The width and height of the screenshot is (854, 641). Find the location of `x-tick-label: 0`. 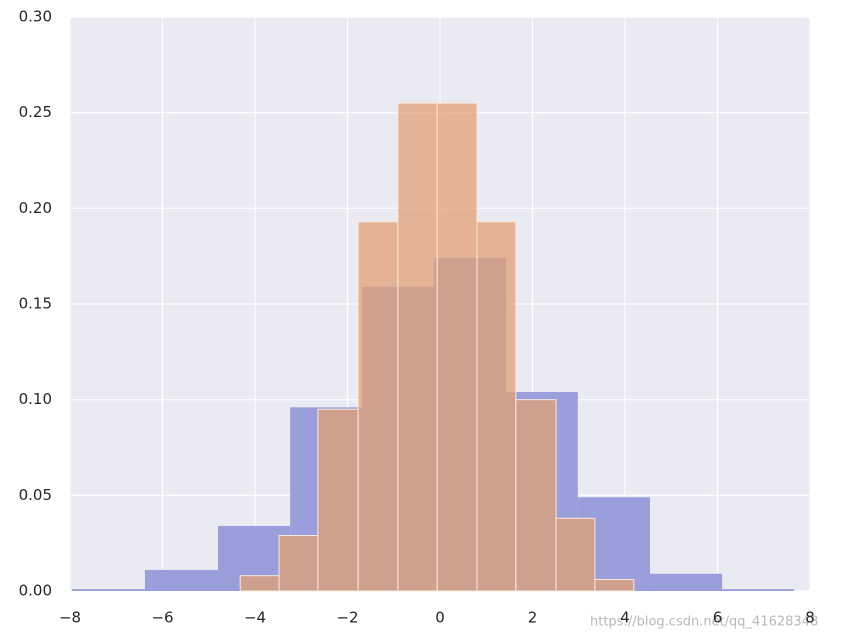

x-tick-label: 0 is located at coordinates (440, 618).